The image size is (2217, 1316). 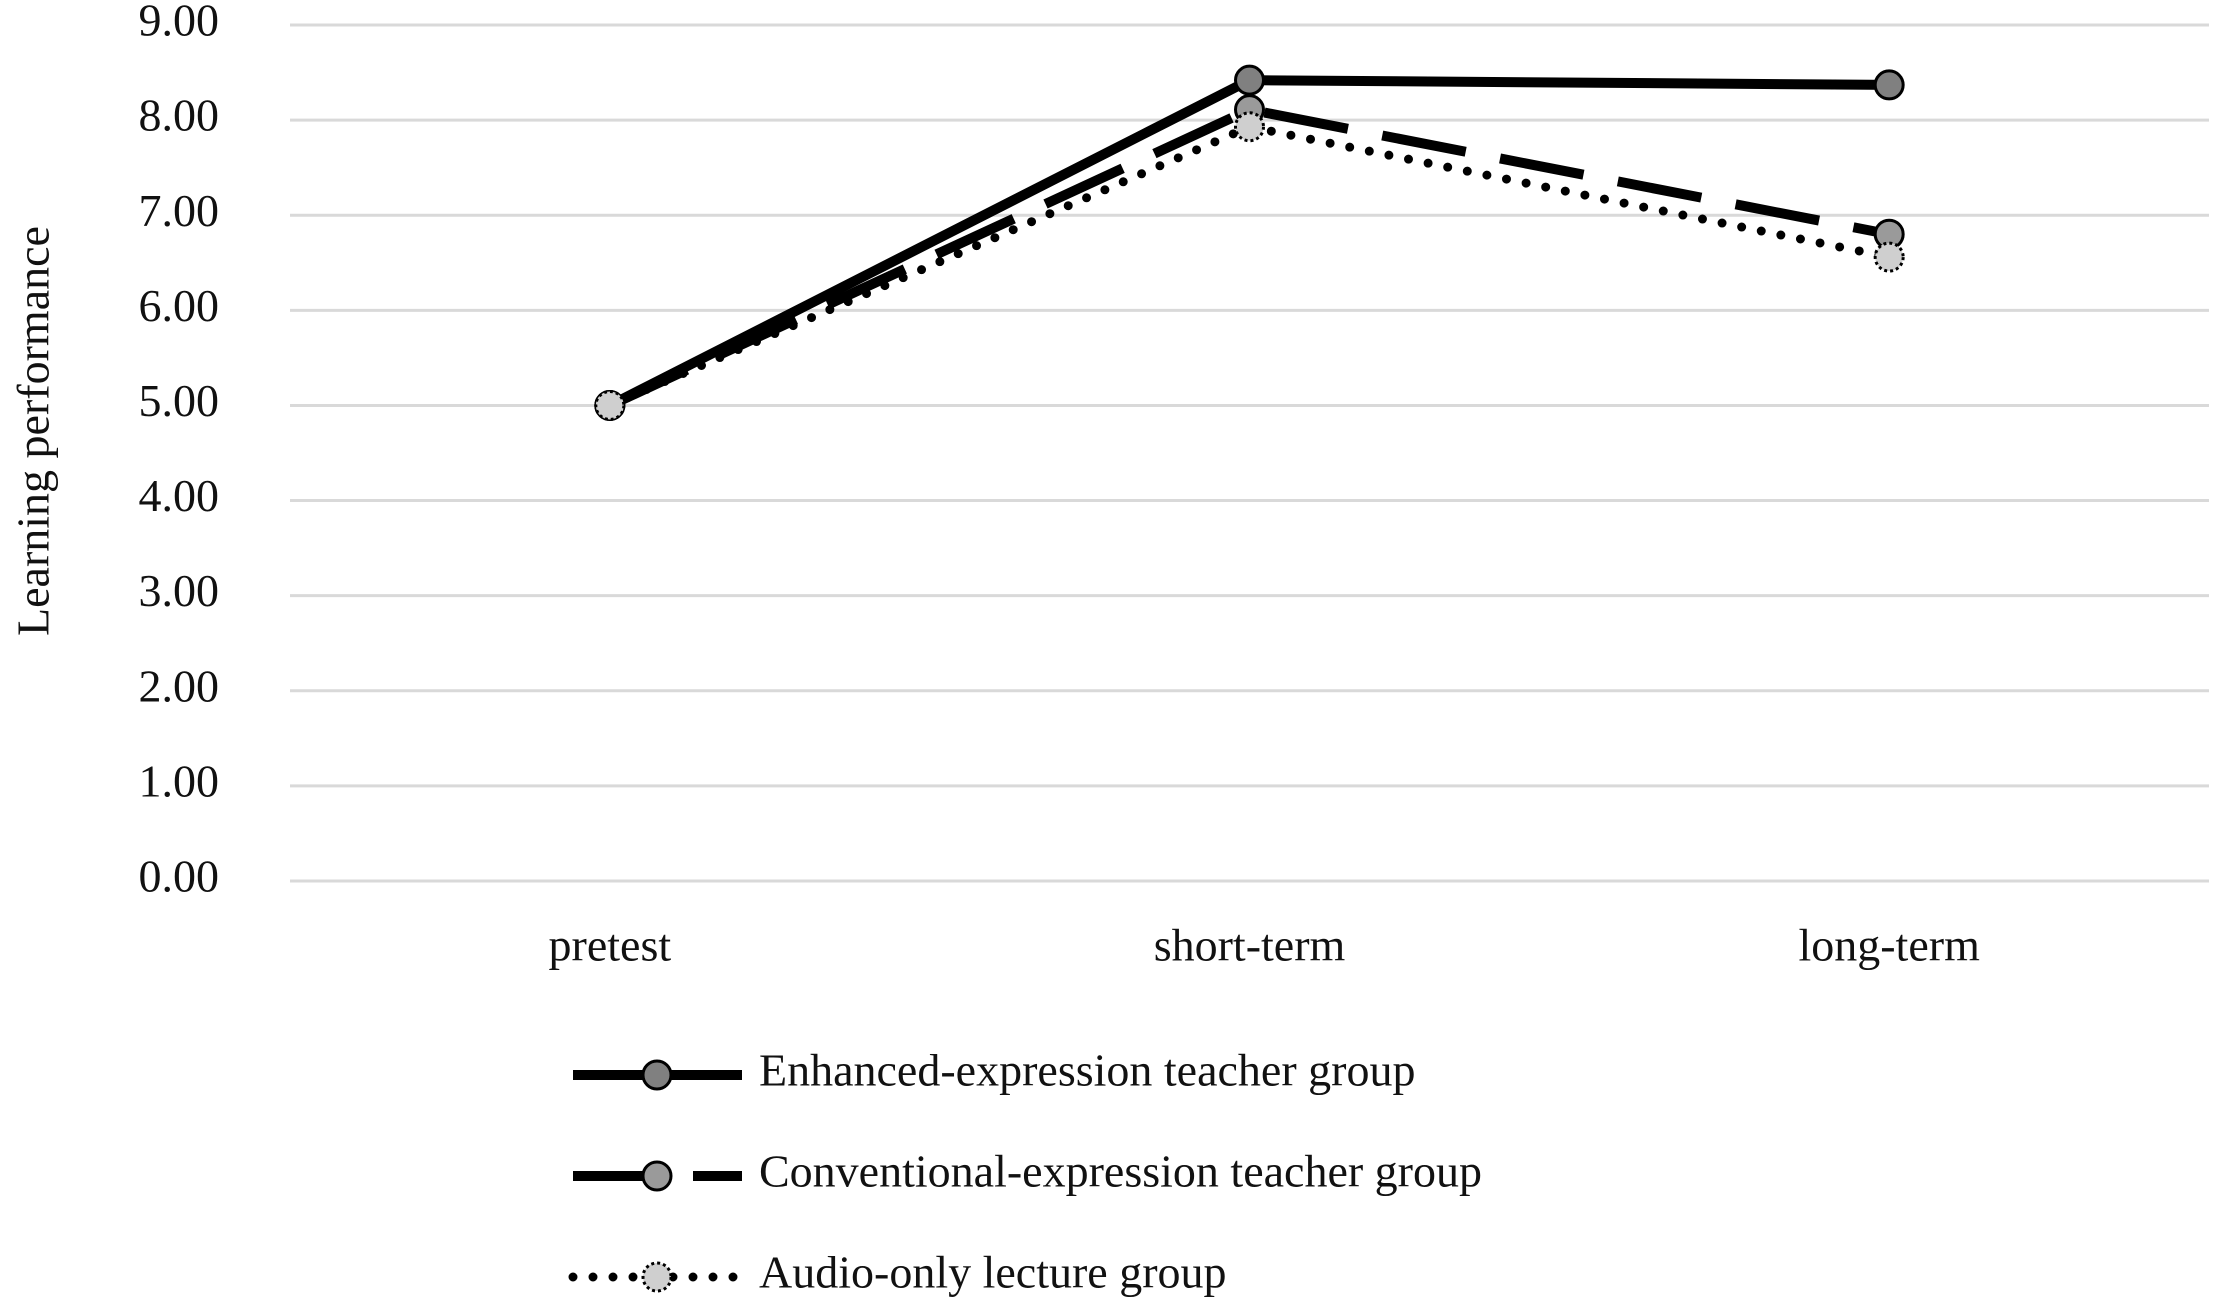 What do you see at coordinates (33, 431) in the screenshot?
I see `y-axis-label: Learning performance` at bounding box center [33, 431].